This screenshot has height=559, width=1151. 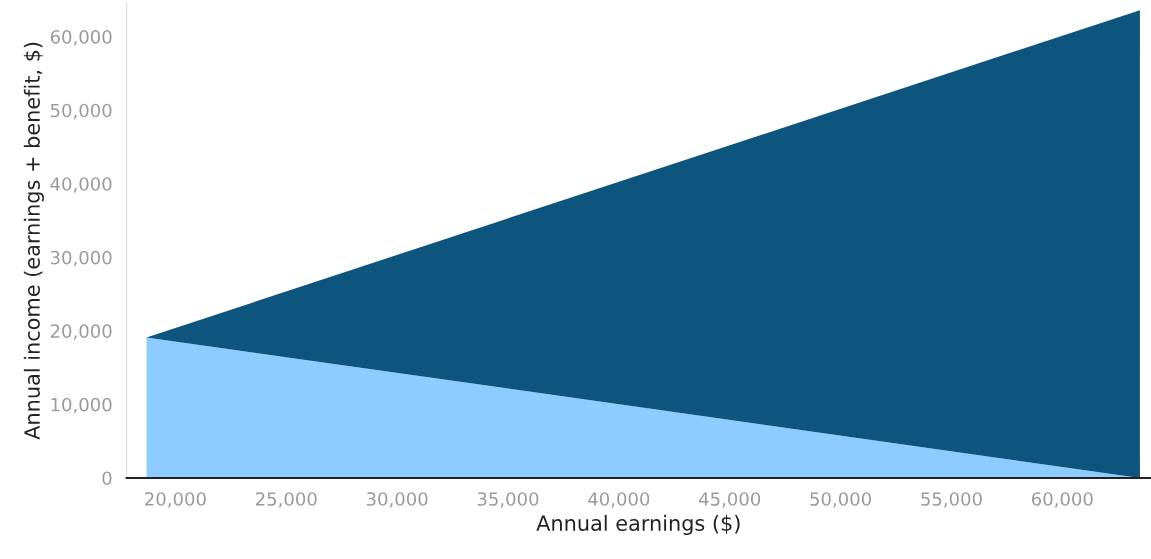 I want to click on x-tick-label: 40,000, so click(x=619, y=500).